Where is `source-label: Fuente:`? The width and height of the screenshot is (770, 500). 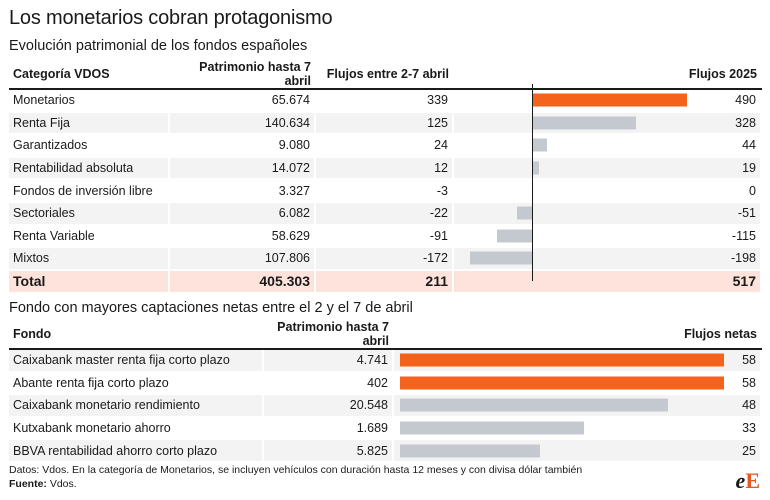
source-label: Fuente: is located at coordinates (28, 484).